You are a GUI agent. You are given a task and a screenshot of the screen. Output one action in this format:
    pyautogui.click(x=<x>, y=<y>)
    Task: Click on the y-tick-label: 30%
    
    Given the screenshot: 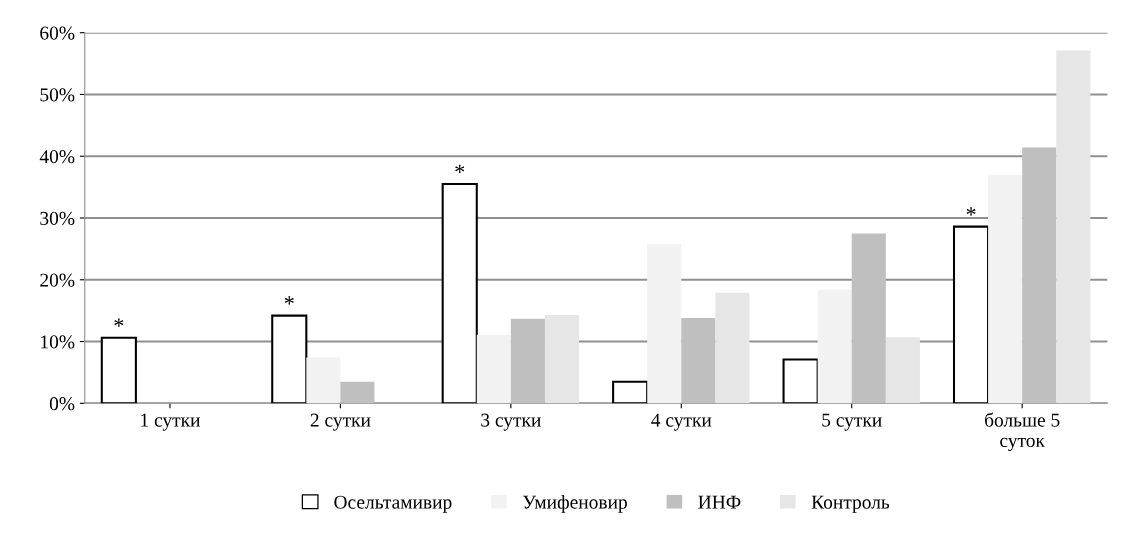 What is the action you would take?
    pyautogui.click(x=57, y=218)
    